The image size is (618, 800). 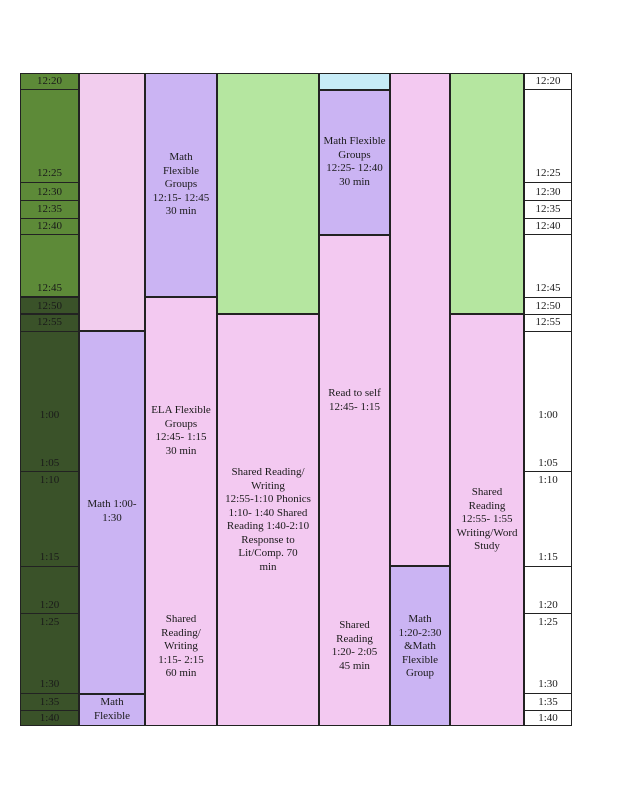 I want to click on col1-math-flex-block, so click(x=112, y=710).